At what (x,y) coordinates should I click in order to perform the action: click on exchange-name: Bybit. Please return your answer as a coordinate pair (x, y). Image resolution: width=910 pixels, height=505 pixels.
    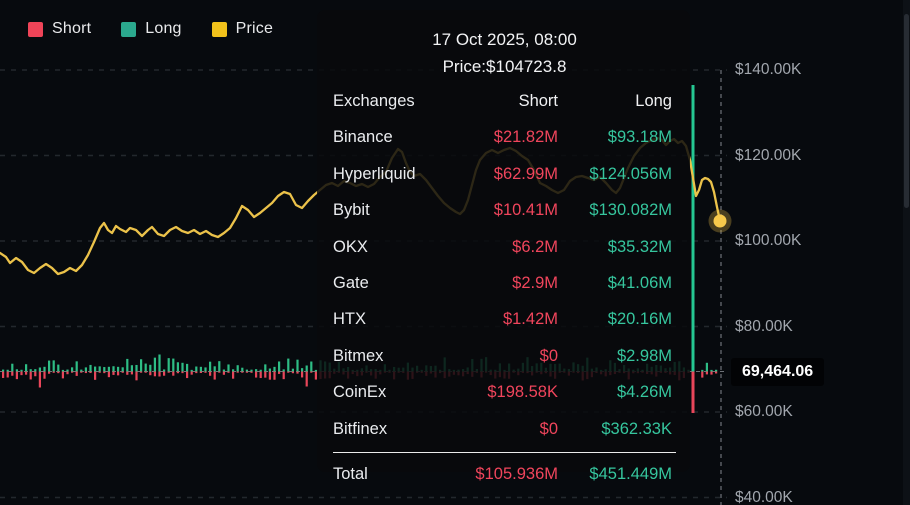
    Looking at the image, I should click on (351, 210).